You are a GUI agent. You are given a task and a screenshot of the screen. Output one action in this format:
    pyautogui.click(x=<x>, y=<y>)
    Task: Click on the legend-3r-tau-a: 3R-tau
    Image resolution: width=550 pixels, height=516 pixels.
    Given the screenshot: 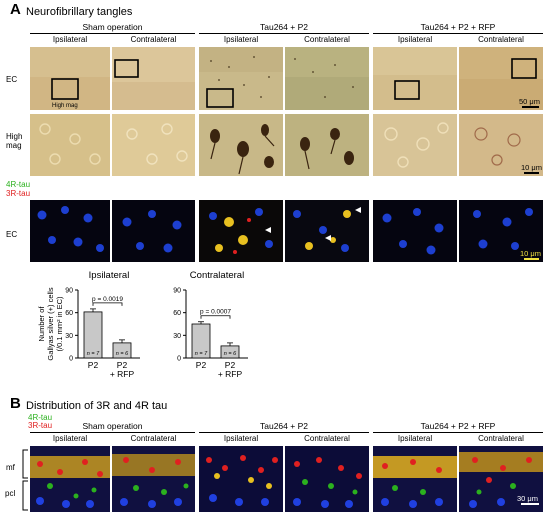 What is the action you would take?
    pyautogui.click(x=18, y=193)
    